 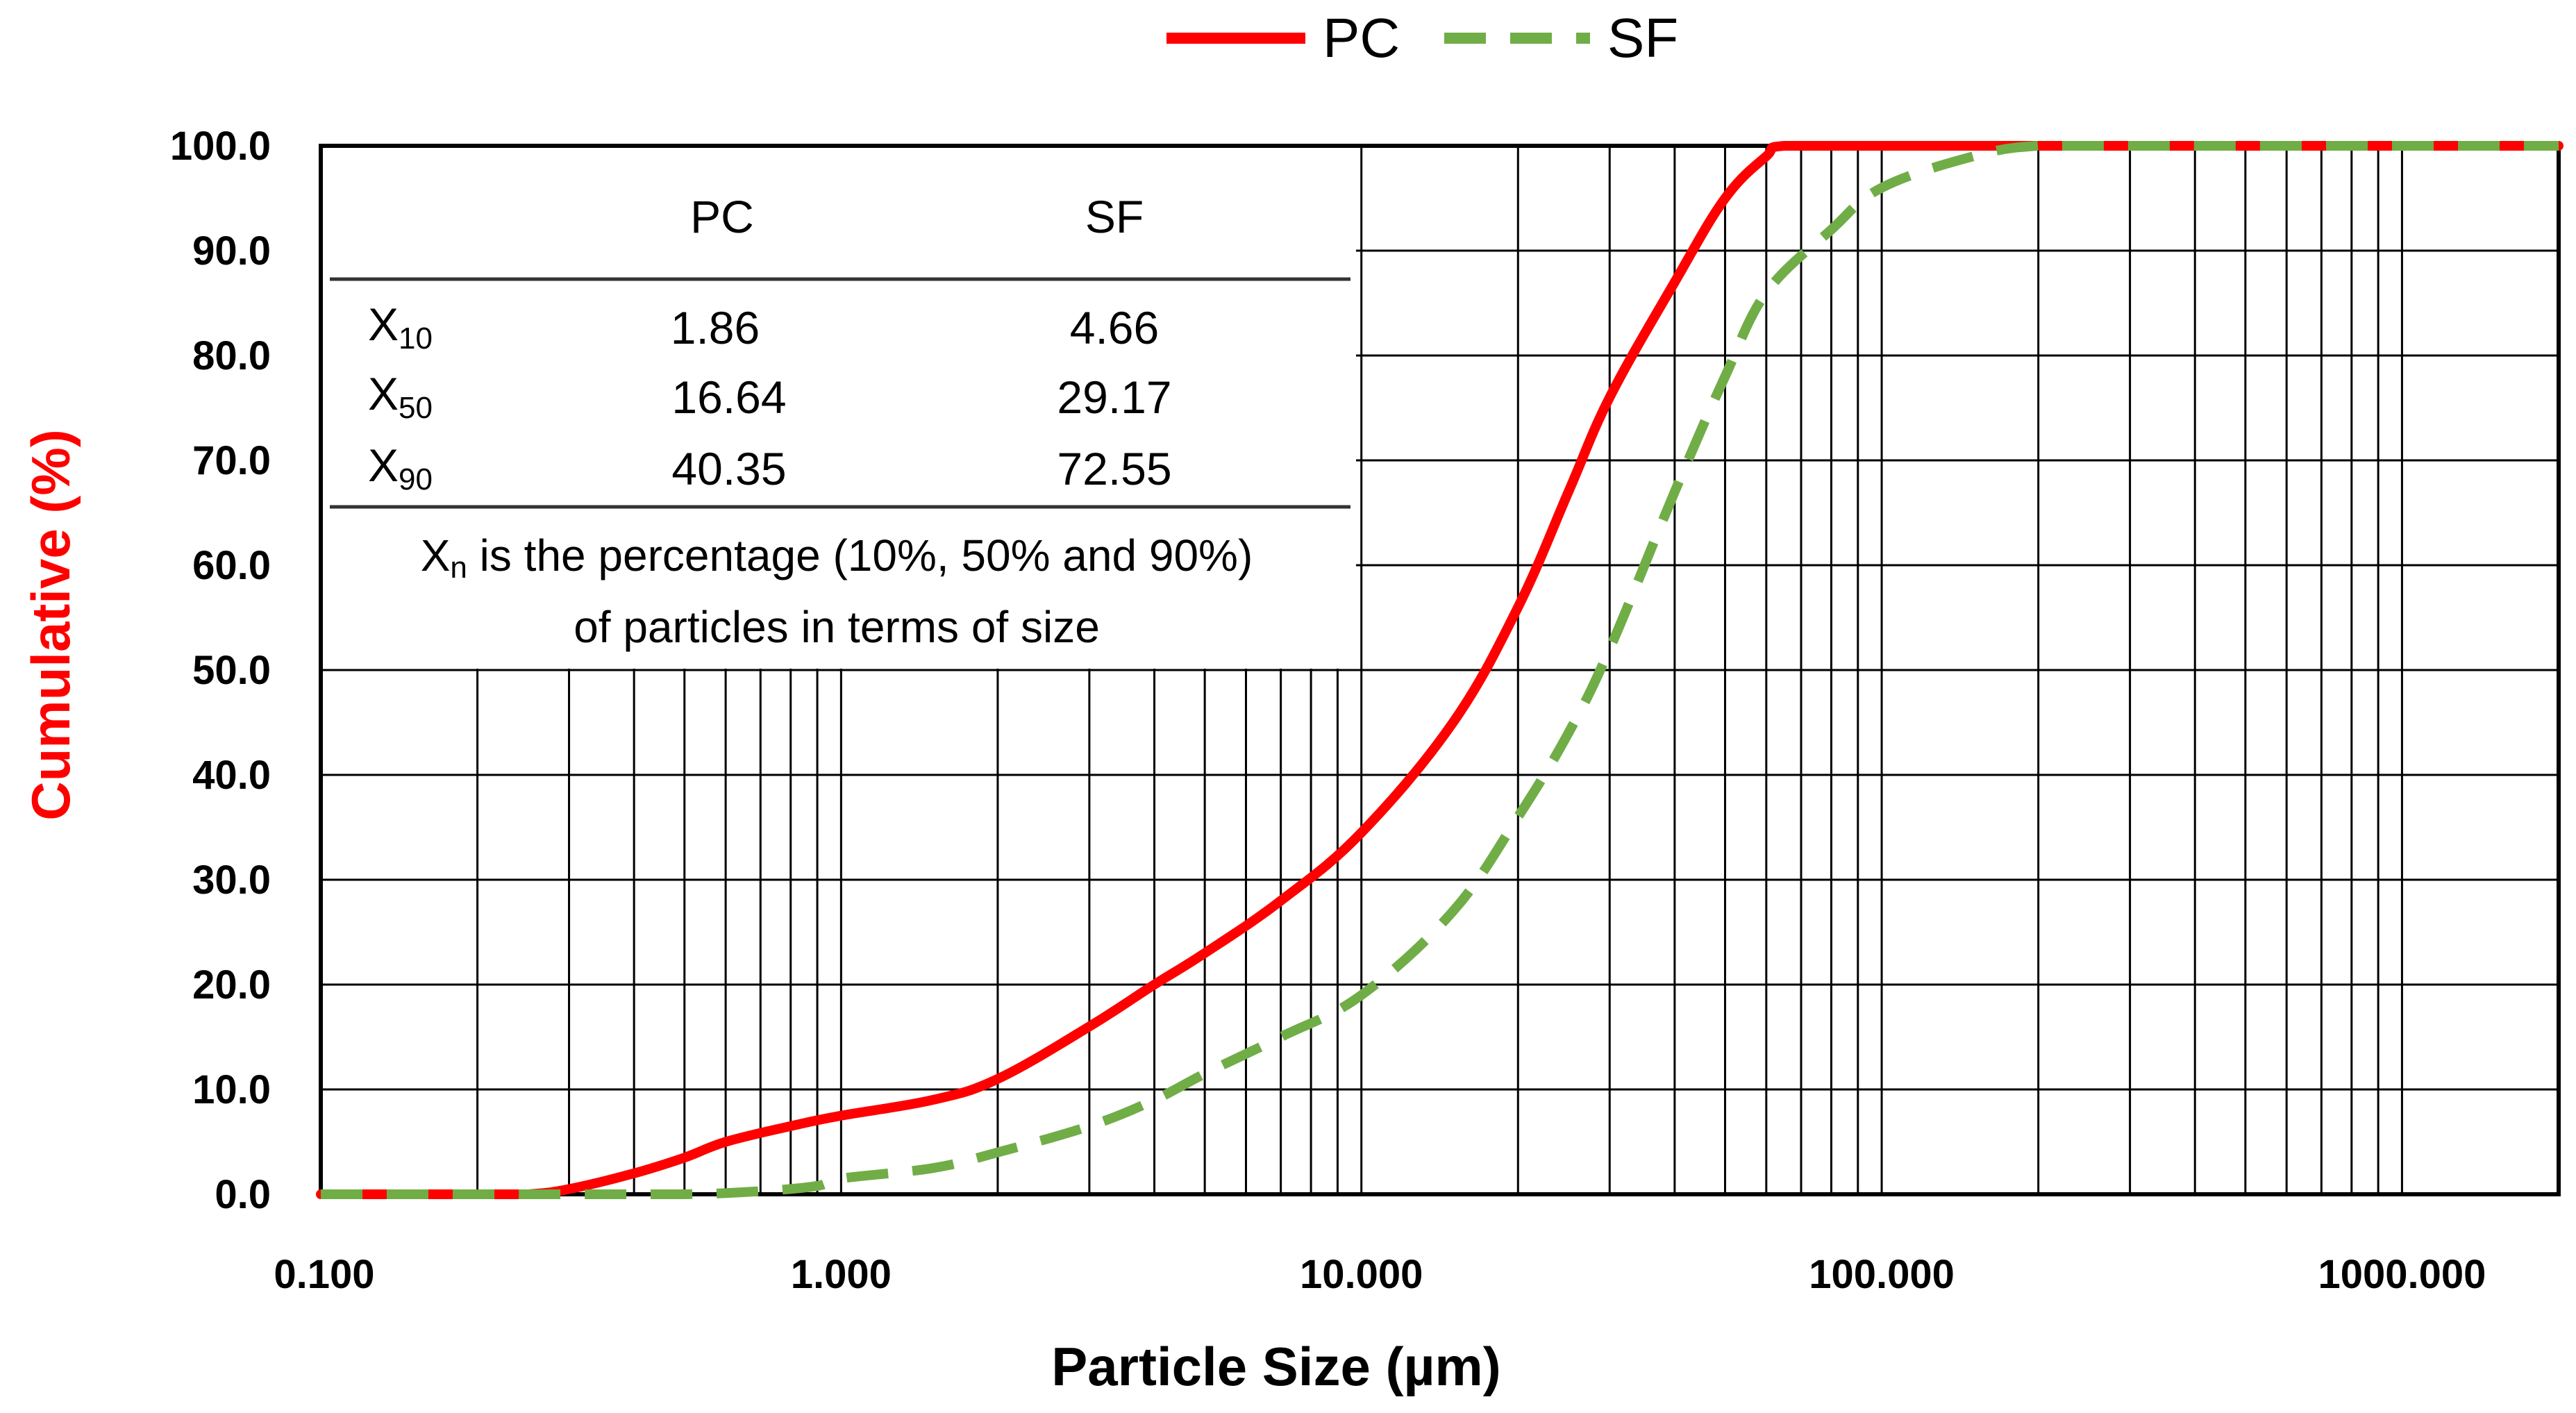 What do you see at coordinates (243, 1194) in the screenshot?
I see `y-tick-label: 0.0` at bounding box center [243, 1194].